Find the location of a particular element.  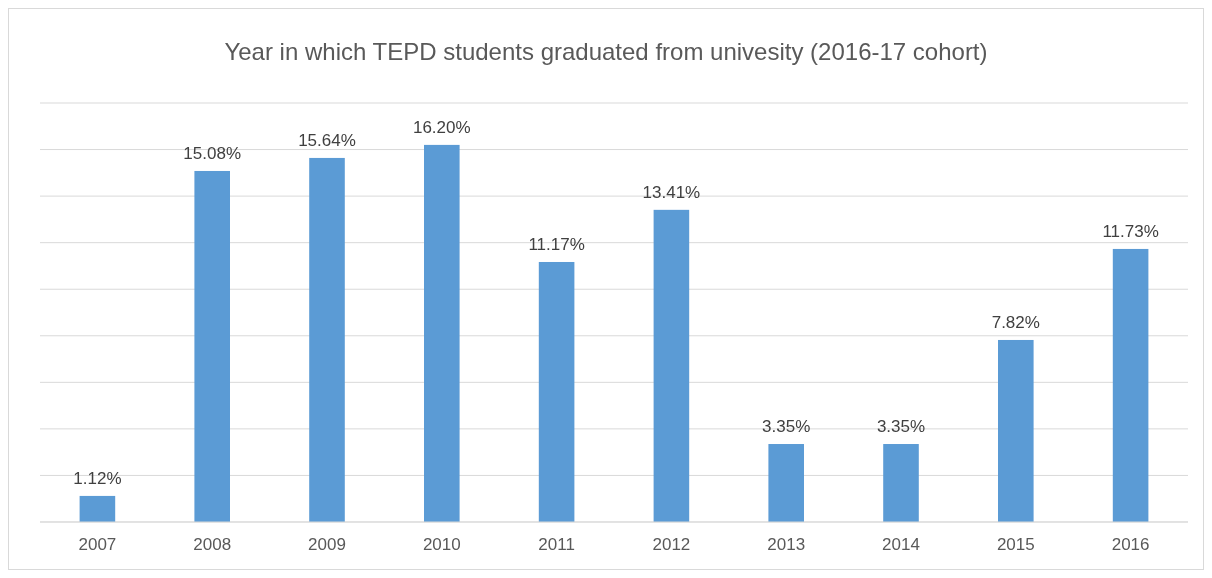

data-label: 15.08% is located at coordinates (212, 153).